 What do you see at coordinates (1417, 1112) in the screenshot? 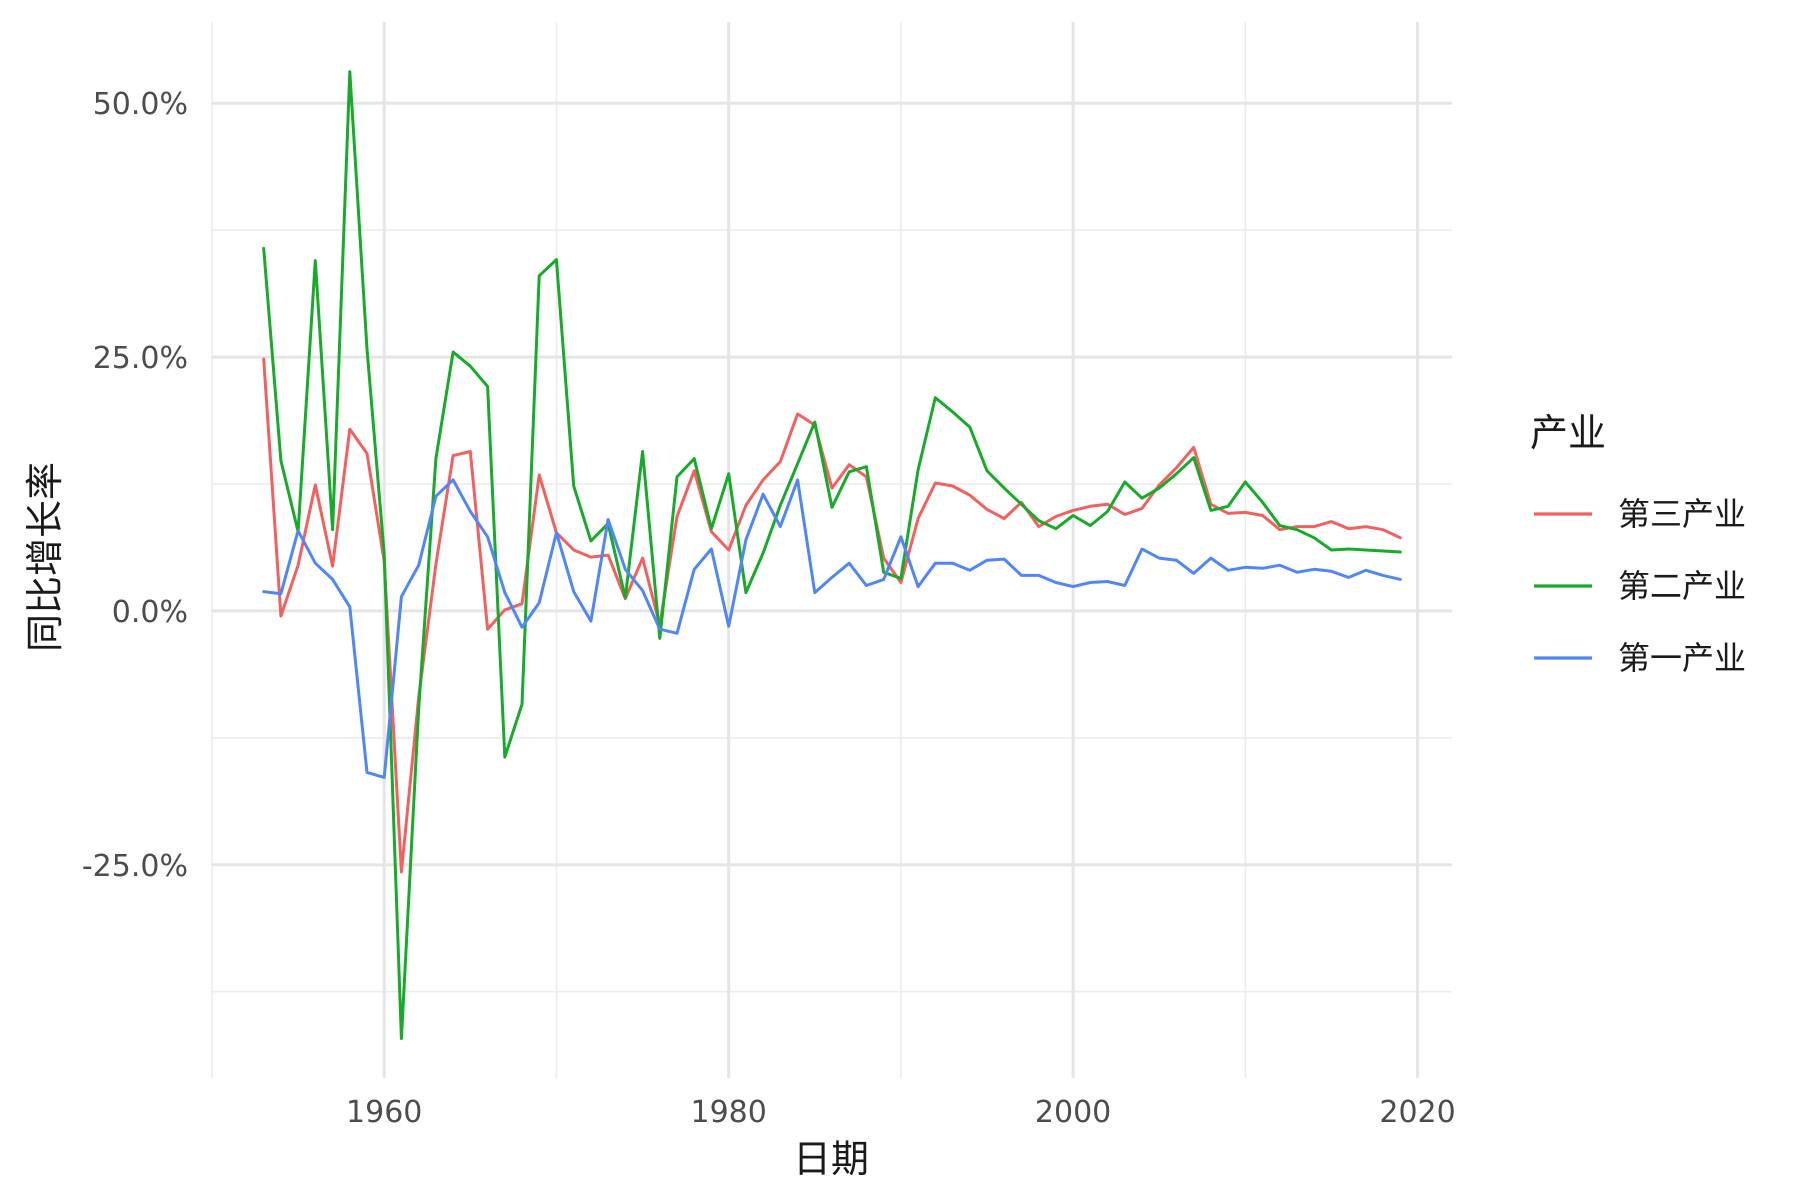
I see `x-tick-label: 2020` at bounding box center [1417, 1112].